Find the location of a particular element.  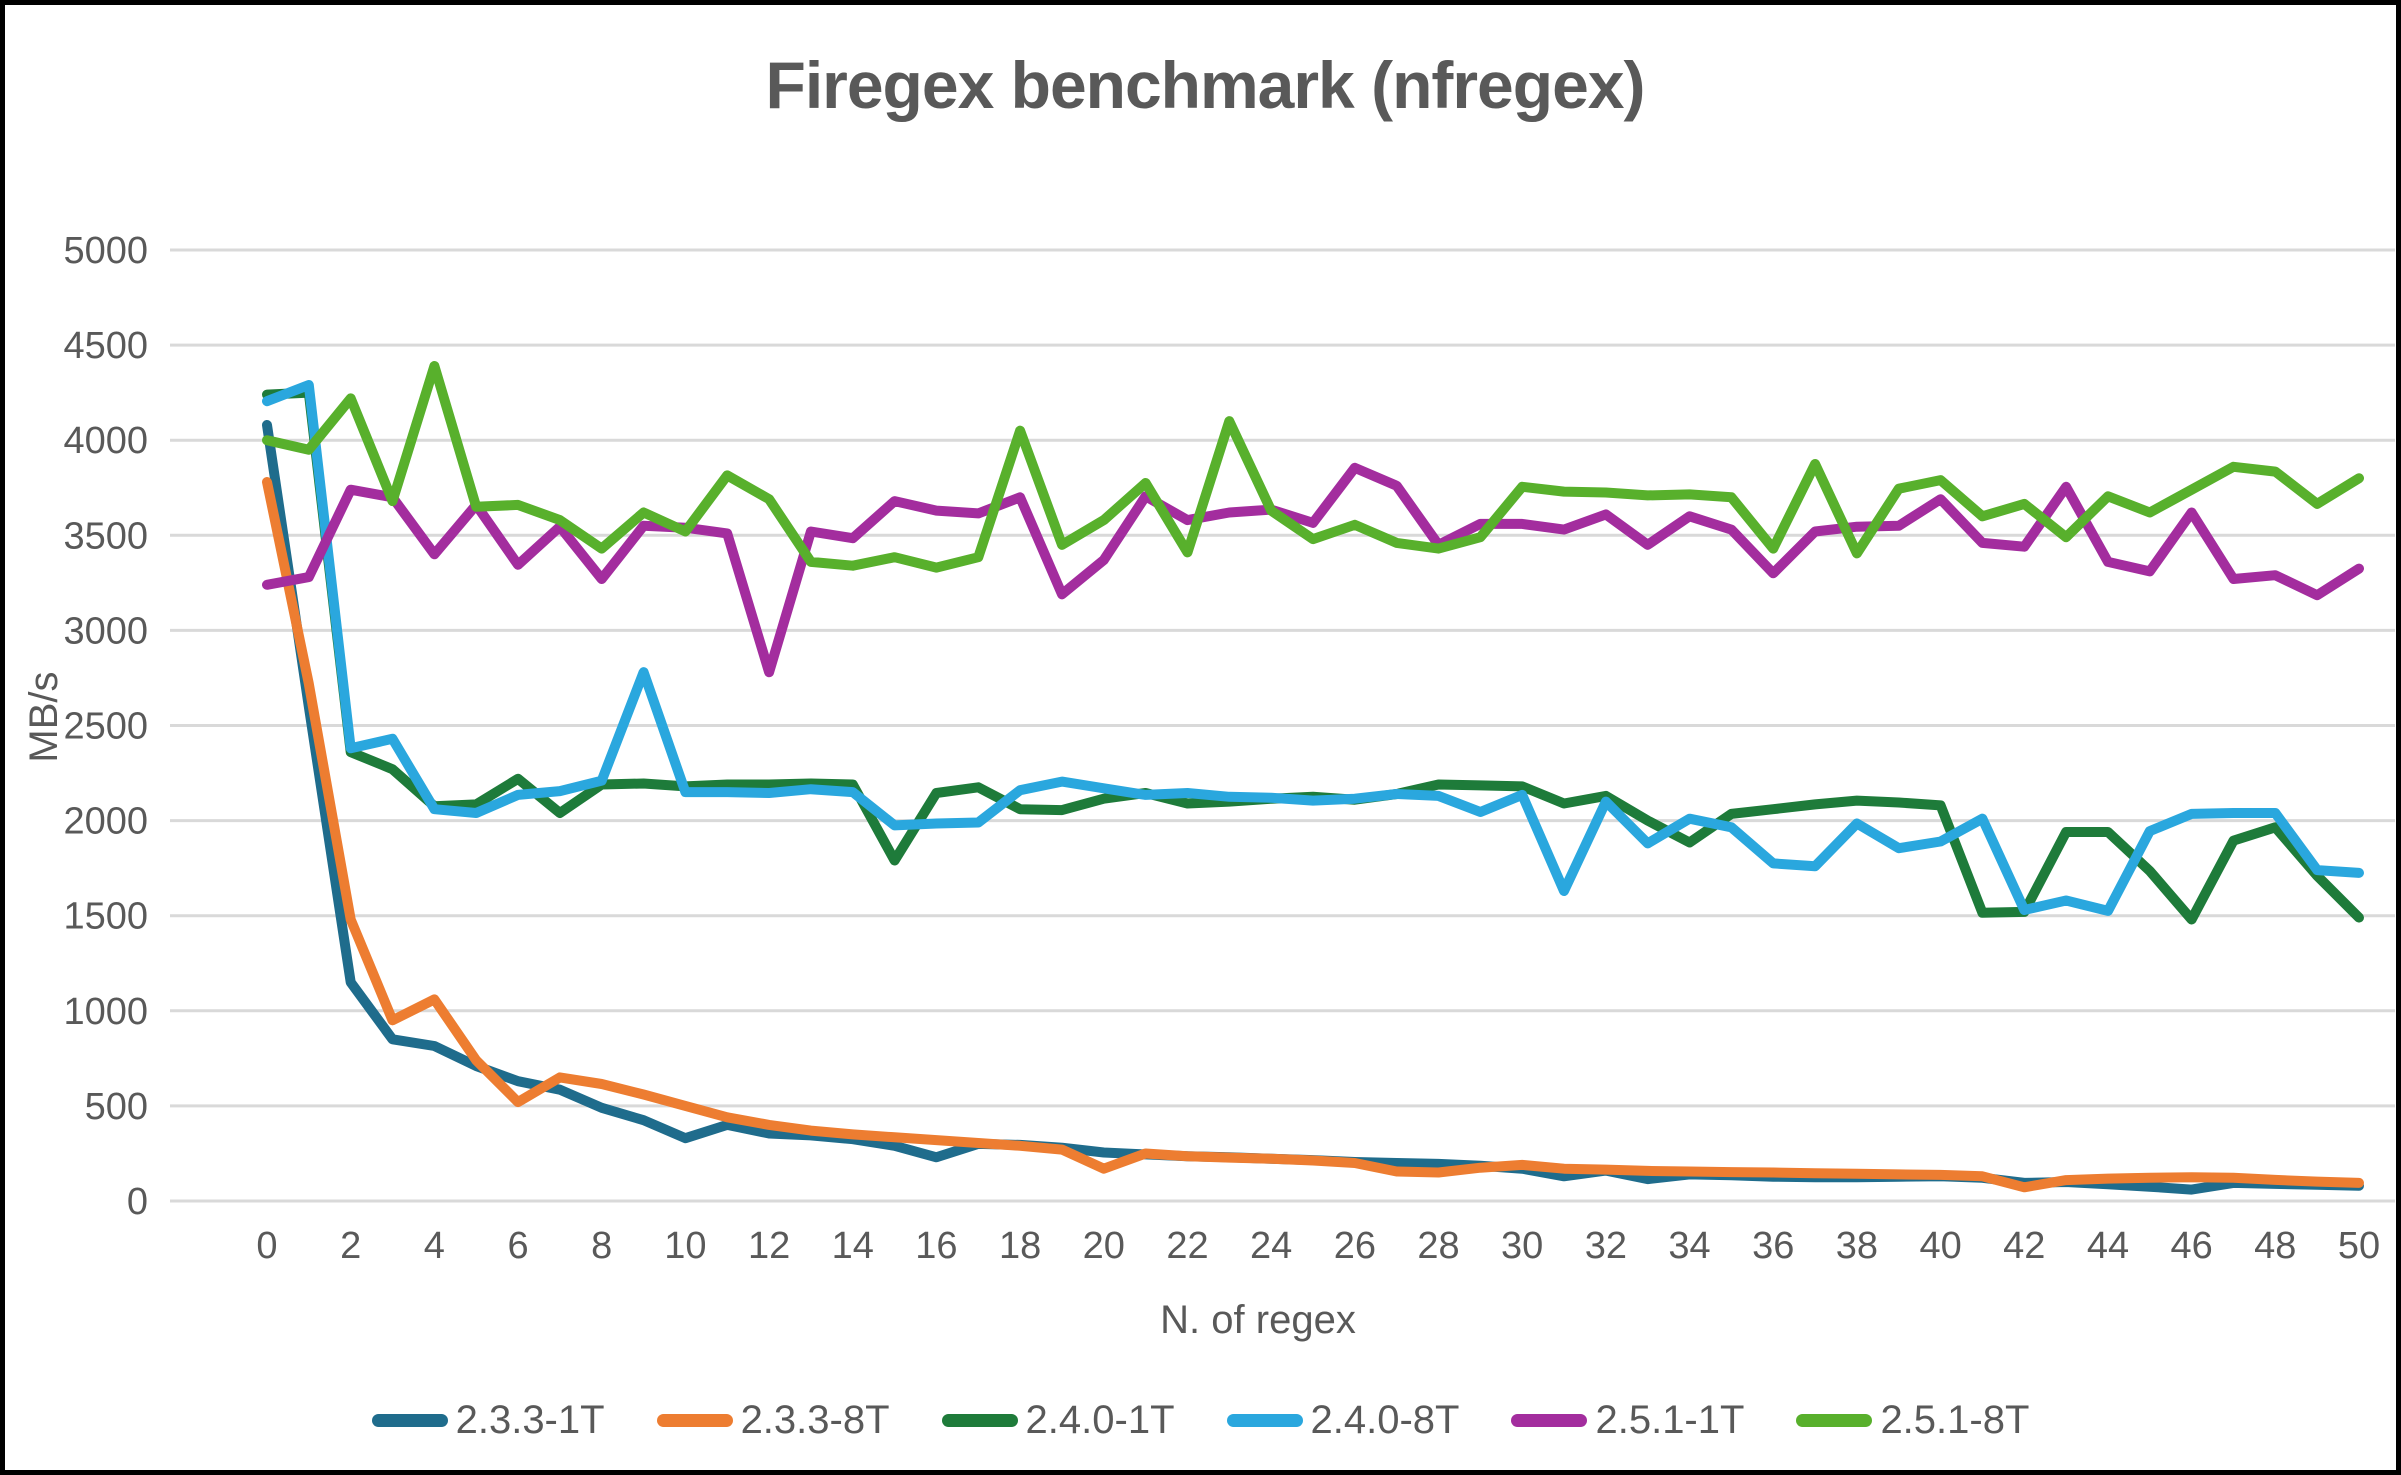

x-tick-label: 16 is located at coordinates (936, 1246).